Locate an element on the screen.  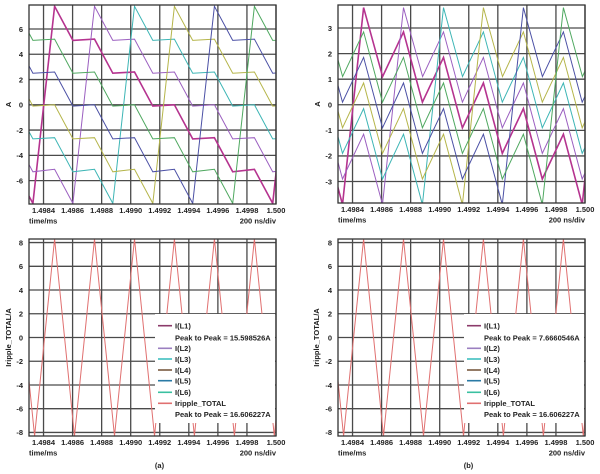
figure-caption: (b) is located at coordinates (469, 465).